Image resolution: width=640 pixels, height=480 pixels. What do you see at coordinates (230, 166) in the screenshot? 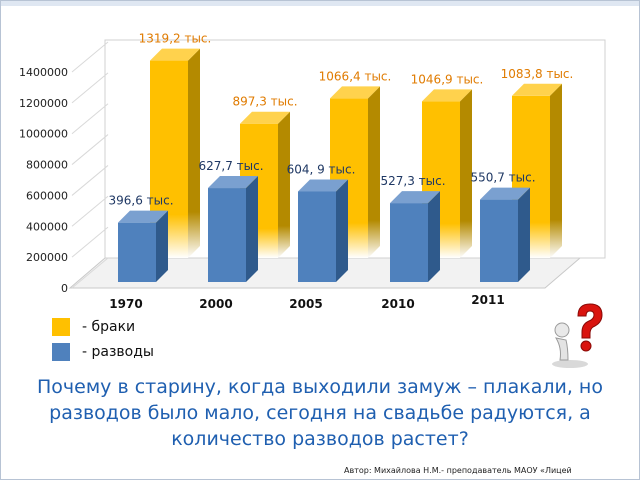
I see `data-label-divorces: 627,7 тыс.` at bounding box center [230, 166].